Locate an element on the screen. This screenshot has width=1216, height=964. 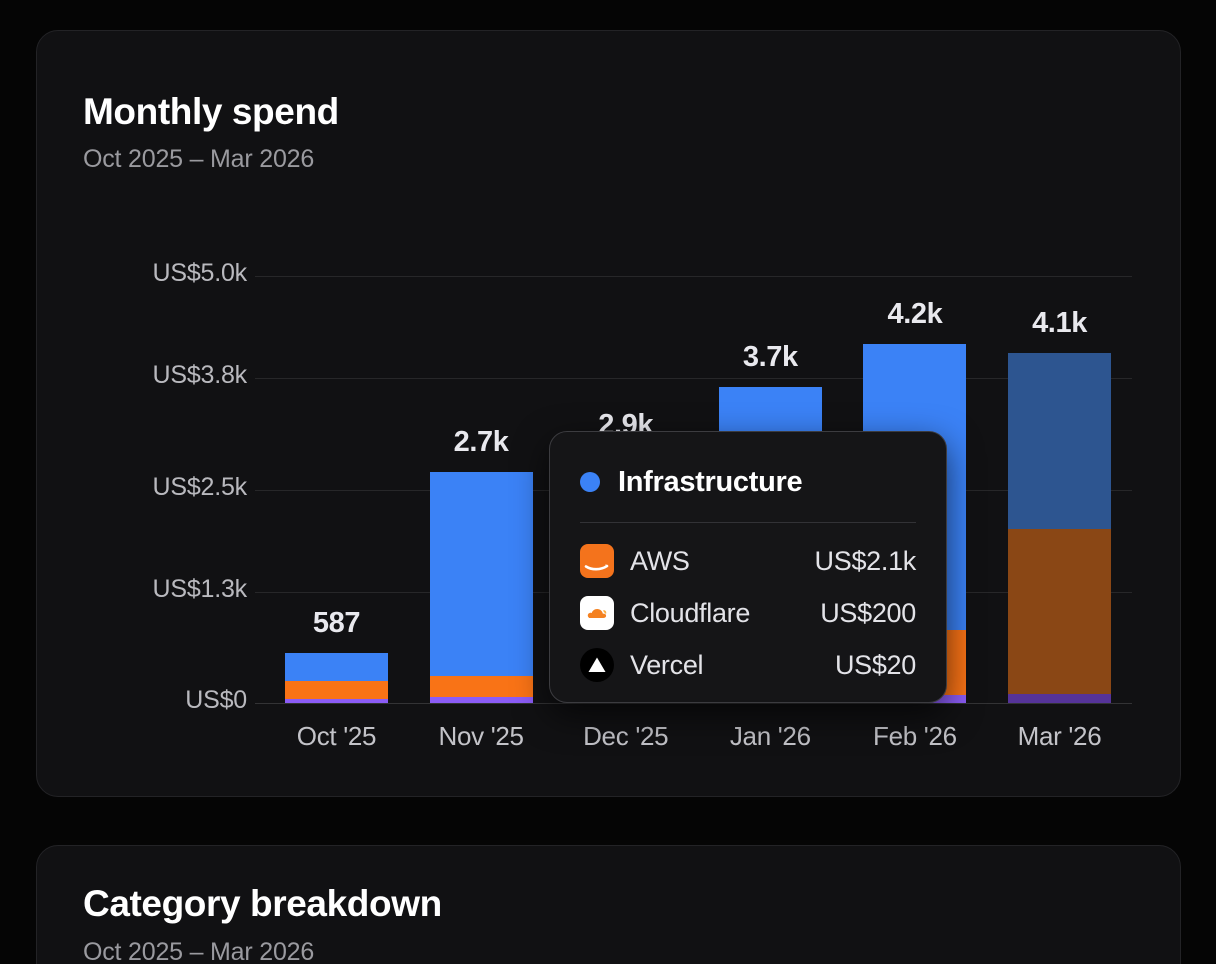
page-title: Monthly spend is located at coordinates (211, 111).